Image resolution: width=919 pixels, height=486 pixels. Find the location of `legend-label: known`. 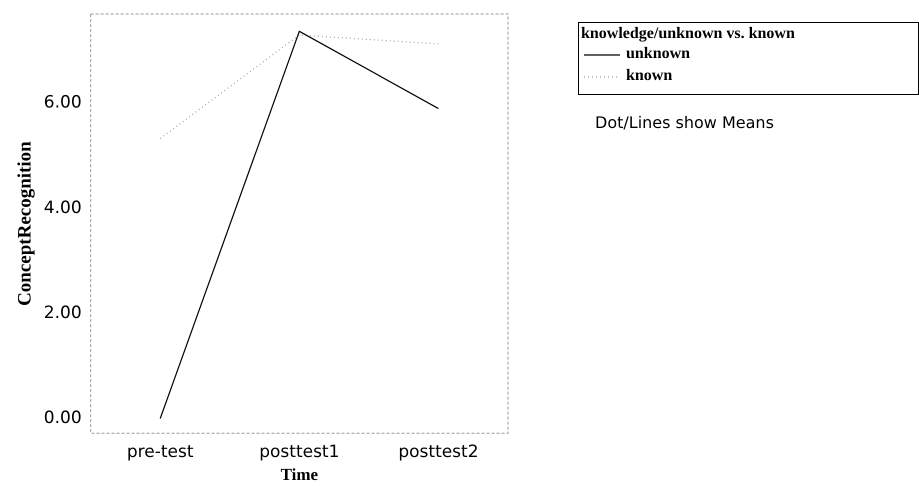

legend-label: known is located at coordinates (649, 75).